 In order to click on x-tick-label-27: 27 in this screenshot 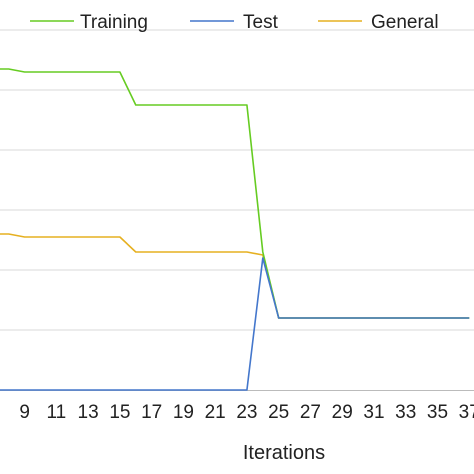, I will do `click(310, 412)`.